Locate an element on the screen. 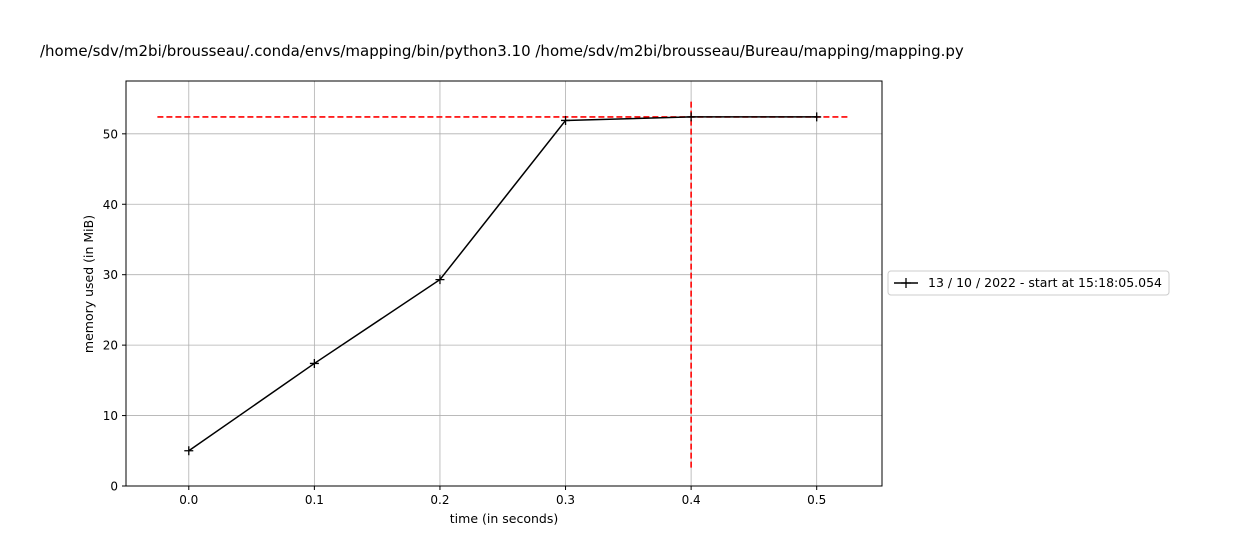  x-tick-label: 0.3 is located at coordinates (565, 500).